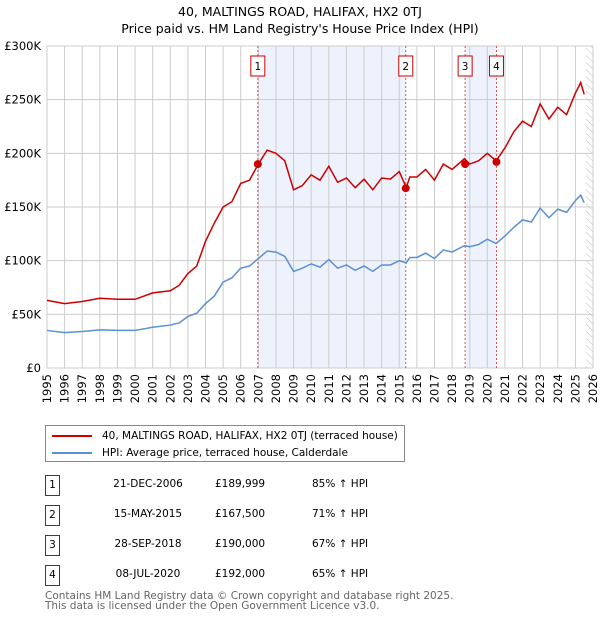  What do you see at coordinates (240, 514) in the screenshot?
I see `sale-price: £167,500` at bounding box center [240, 514].